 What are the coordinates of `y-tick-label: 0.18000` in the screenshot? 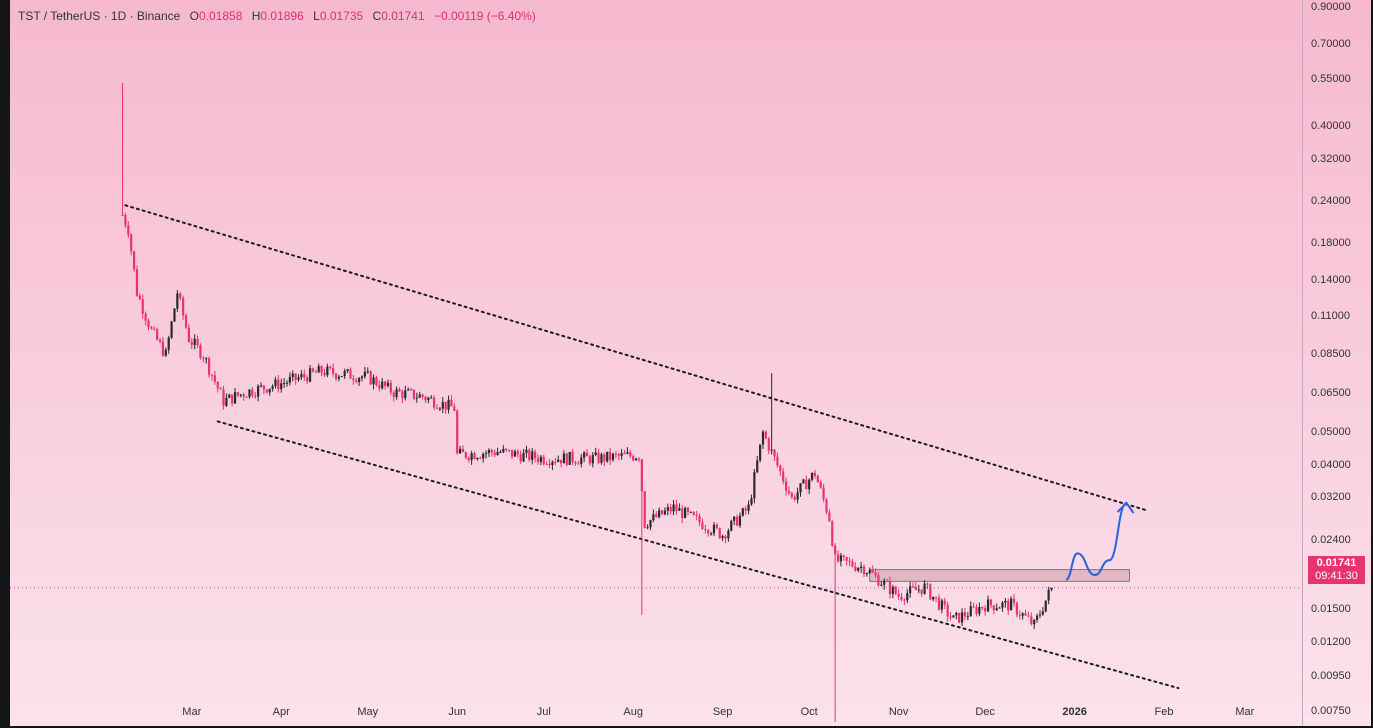 It's located at (1331, 243).